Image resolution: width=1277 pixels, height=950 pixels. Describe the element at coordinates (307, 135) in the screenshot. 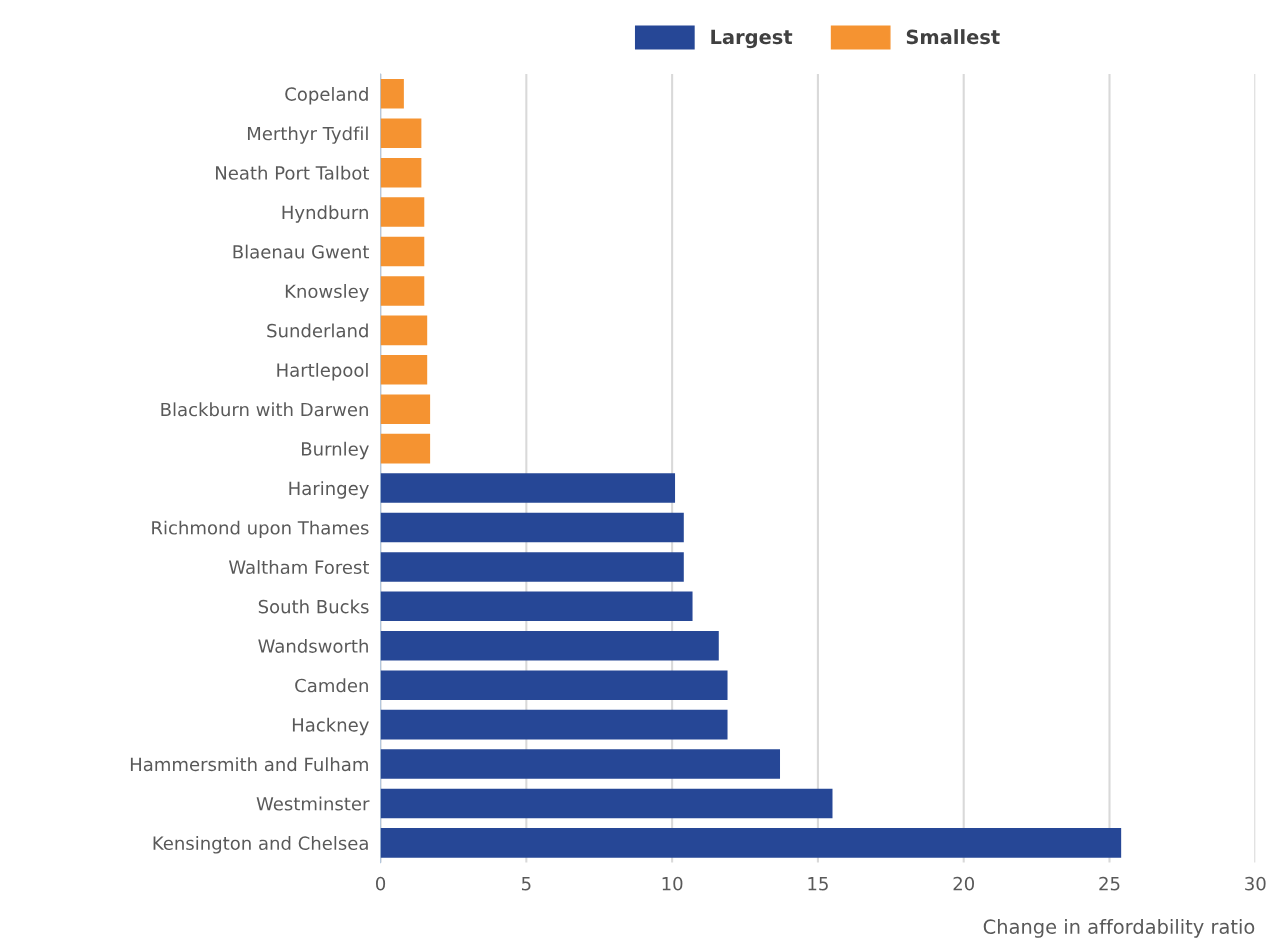

I see `y-tick-label: Merthyr Tydfil` at that location.